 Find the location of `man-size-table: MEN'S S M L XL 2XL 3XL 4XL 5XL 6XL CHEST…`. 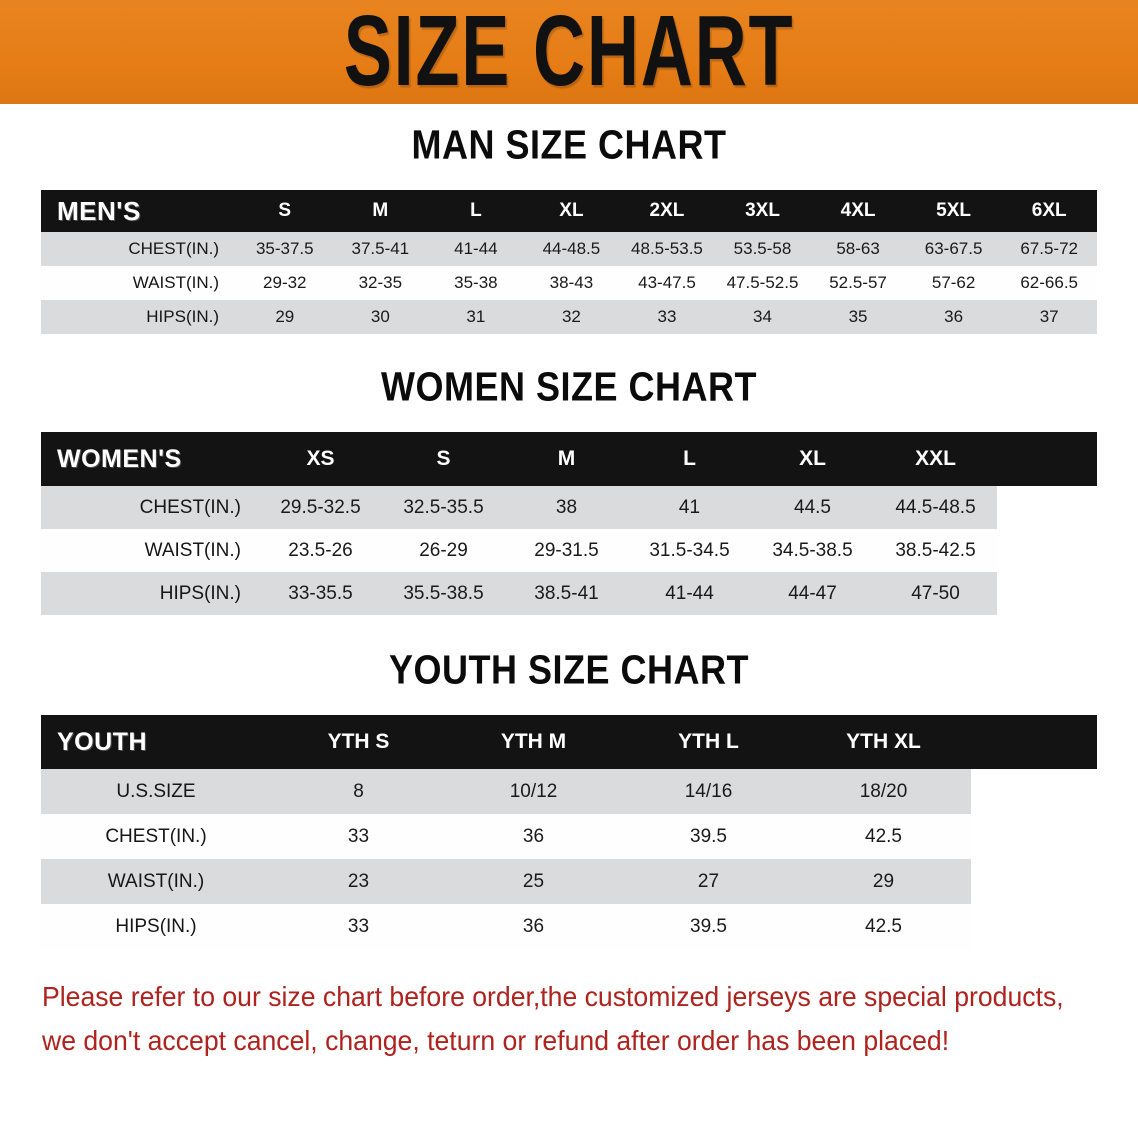

man-size-table: MEN'S S M L XL 2XL 3XL 4XL 5XL 6XL CHEST… is located at coordinates (569, 262).